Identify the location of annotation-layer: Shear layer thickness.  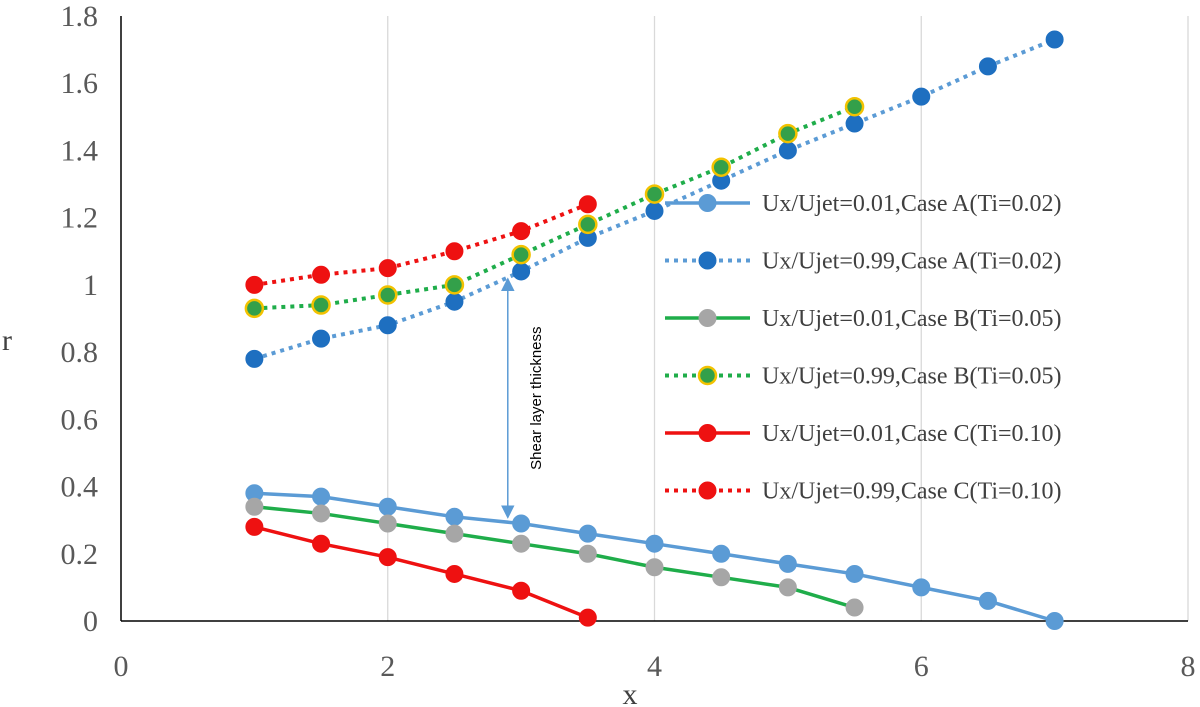
(523, 398).